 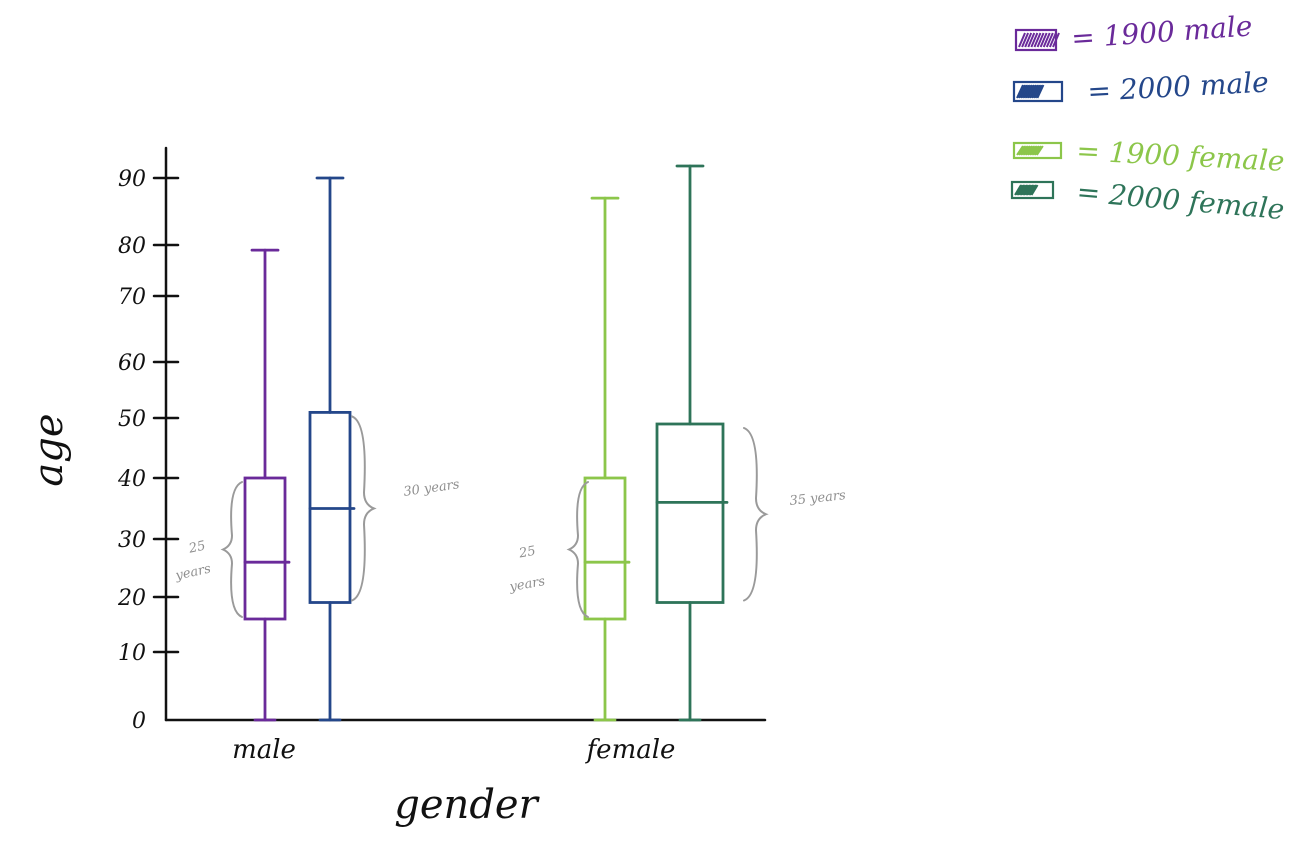 I want to click on y-tick-label: 90, so click(x=132, y=179).